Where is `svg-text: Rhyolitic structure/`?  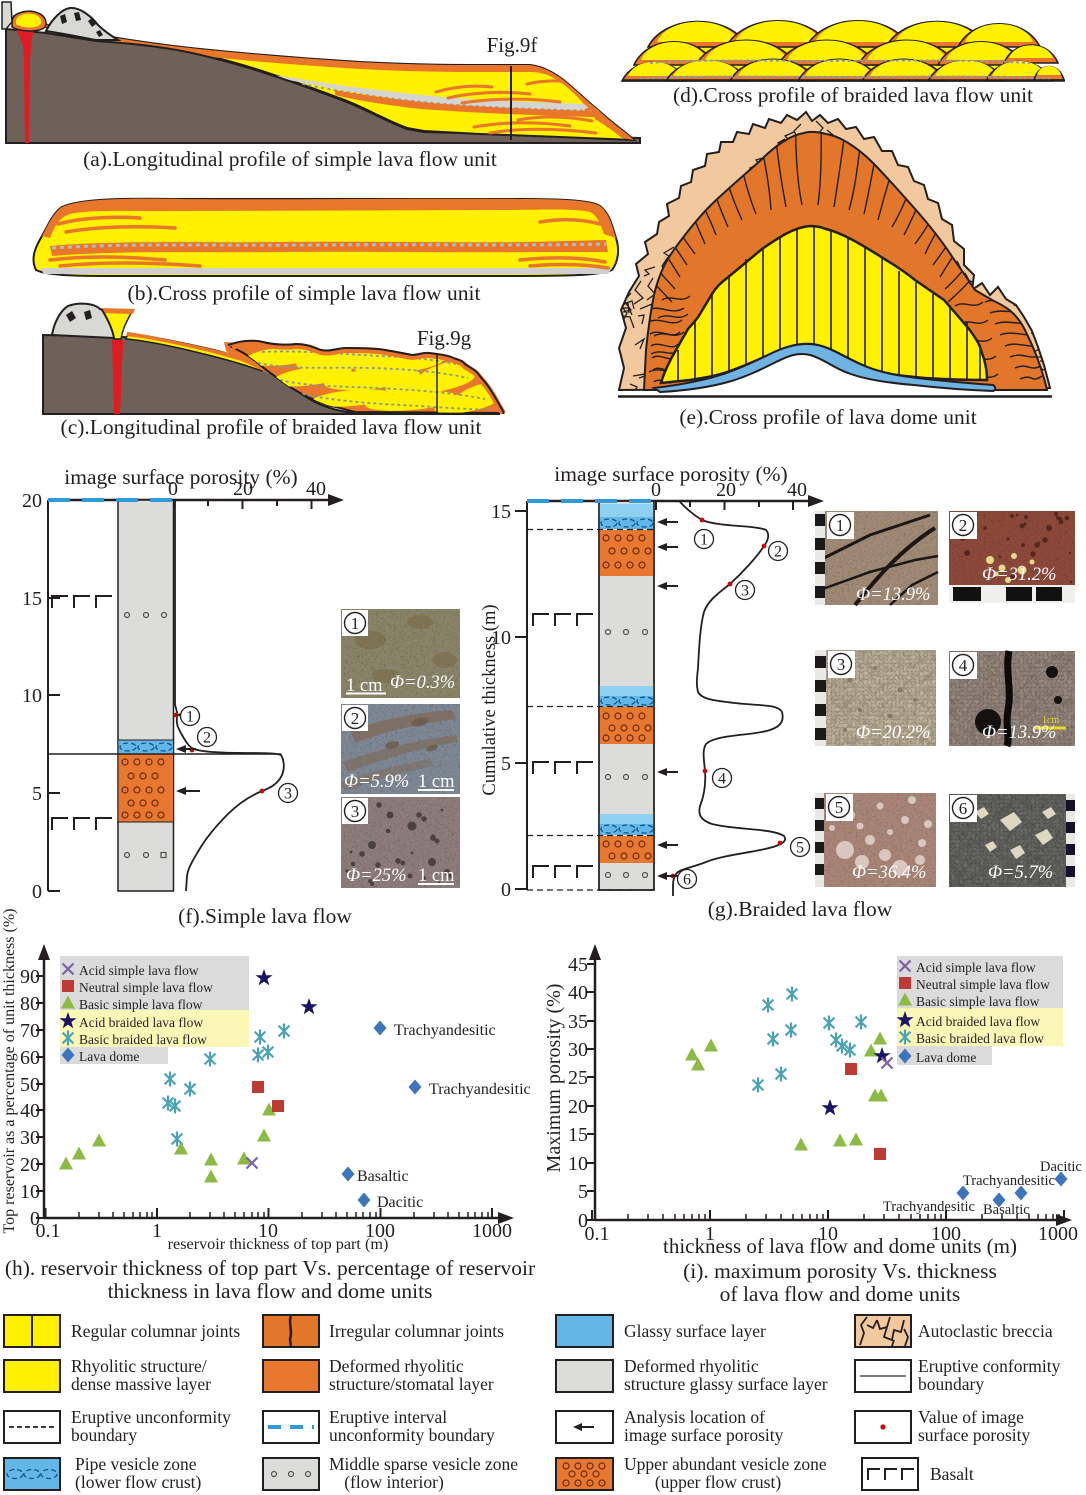
svg-text: Rhyolitic structure/ is located at coordinates (139, 1366).